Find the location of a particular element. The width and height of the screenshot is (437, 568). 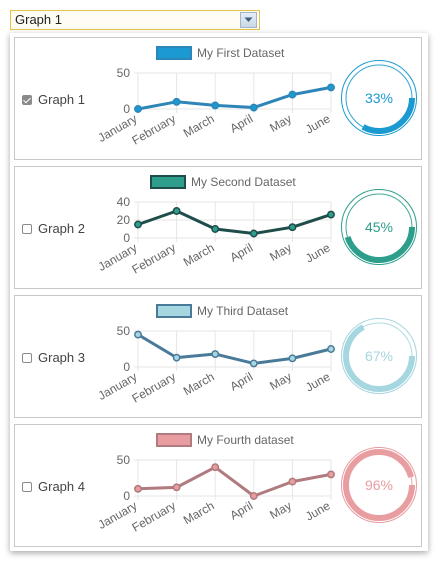

donut-percent-label: 45% is located at coordinates (379, 227).